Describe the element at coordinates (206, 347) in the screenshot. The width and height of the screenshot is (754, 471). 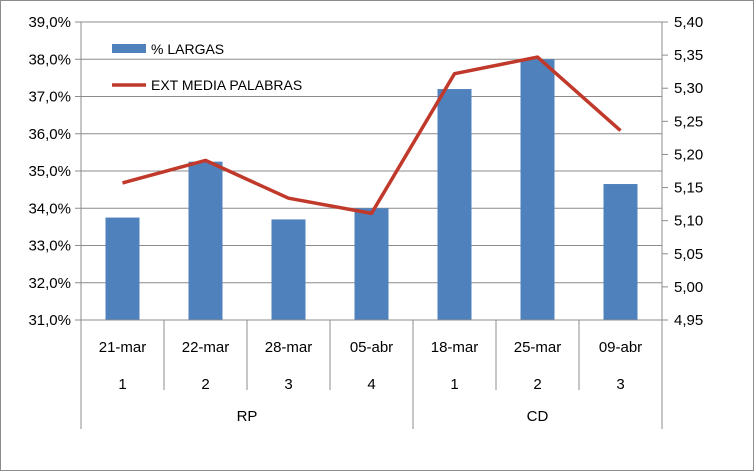
I see `x-category-label: 22-mar` at that location.